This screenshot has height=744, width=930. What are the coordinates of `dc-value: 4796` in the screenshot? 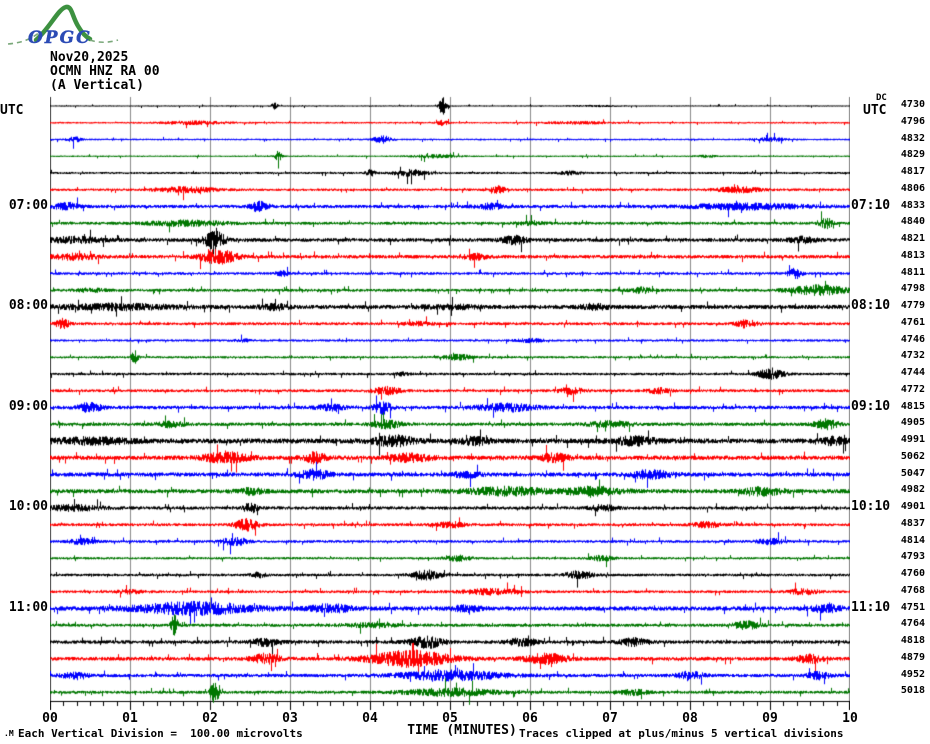 It's located at (912, 121).